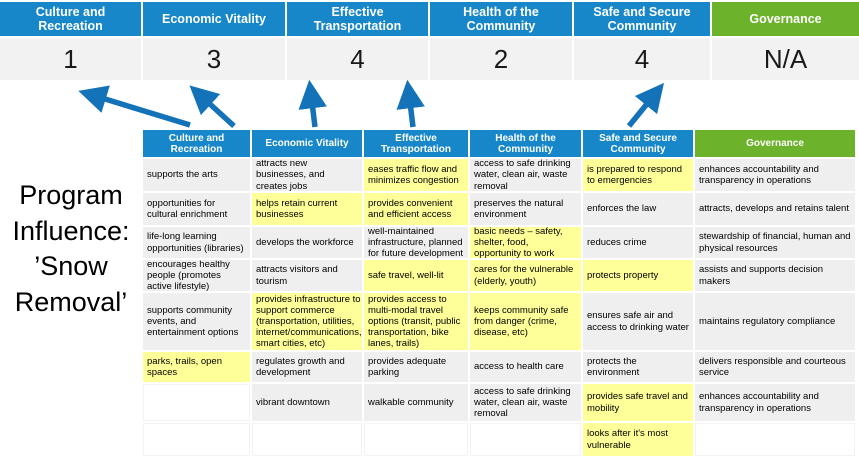 This screenshot has height=465, width=859. What do you see at coordinates (525, 367) in the screenshot?
I see `matrix-cell: access to health care` at bounding box center [525, 367].